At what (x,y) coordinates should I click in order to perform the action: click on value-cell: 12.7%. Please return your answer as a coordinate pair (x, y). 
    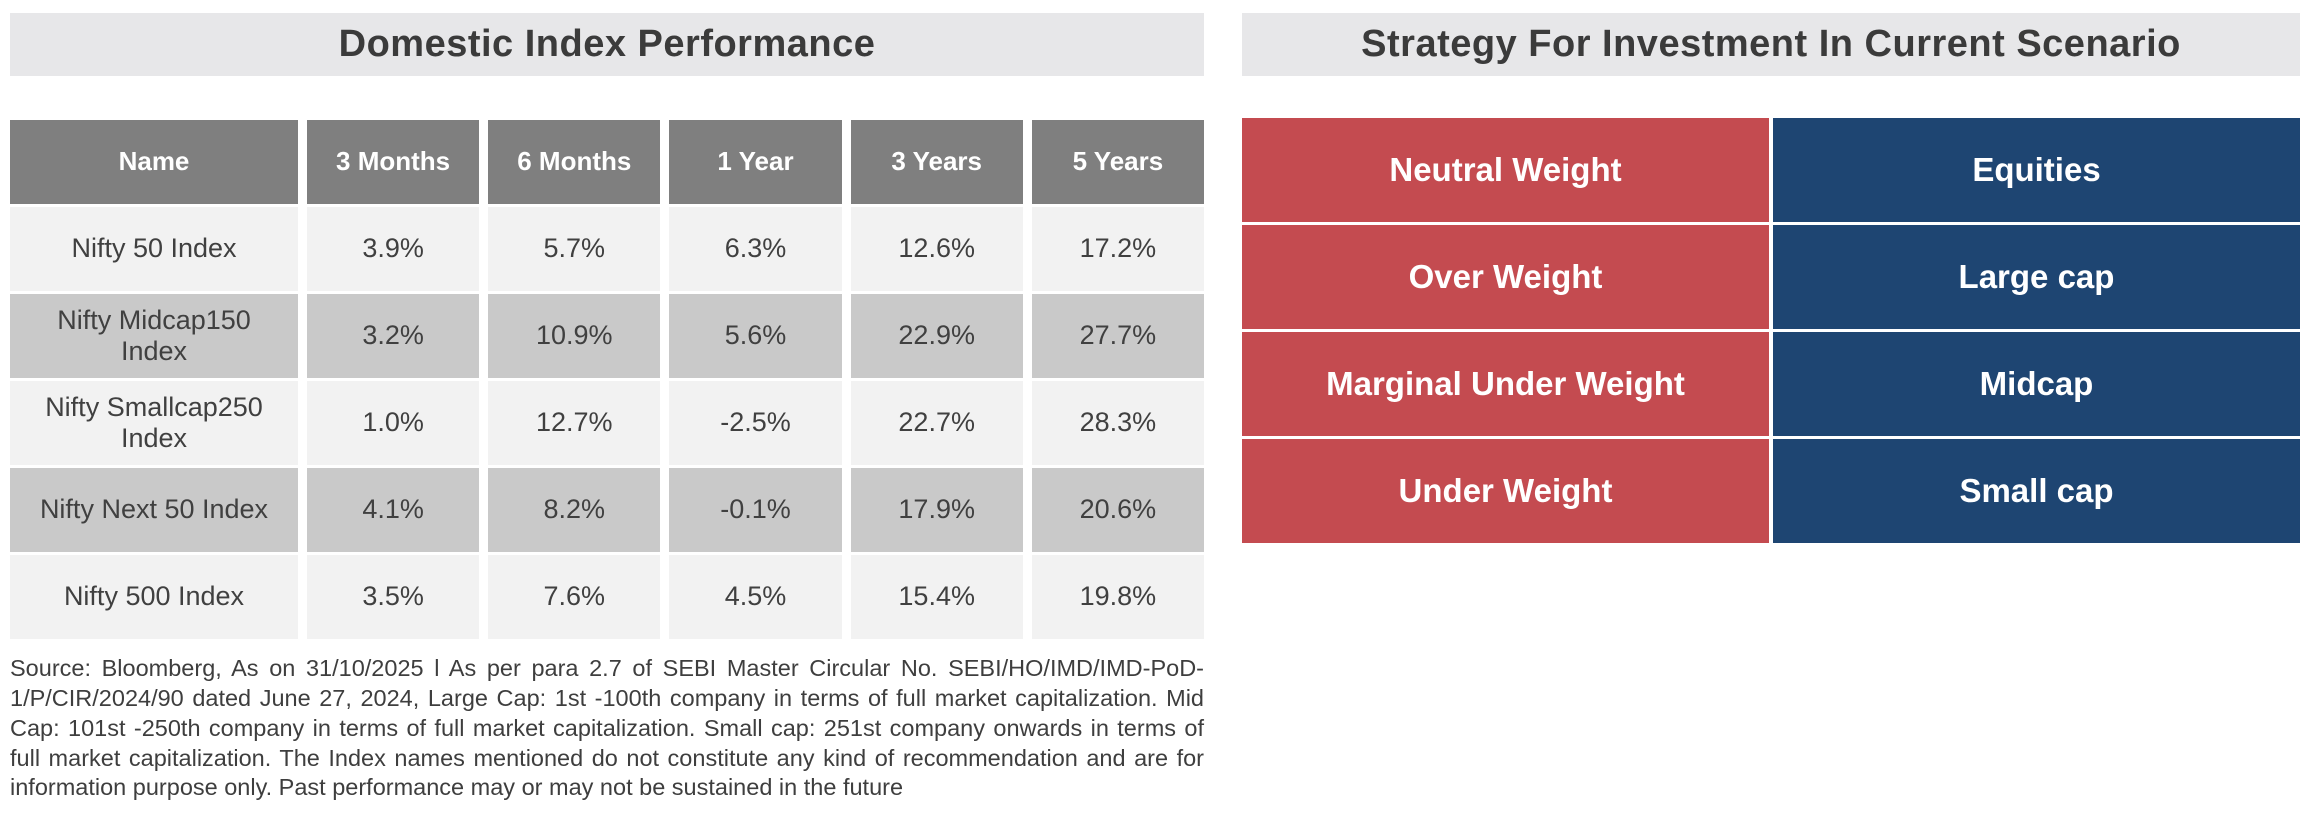
    Looking at the image, I should click on (574, 423).